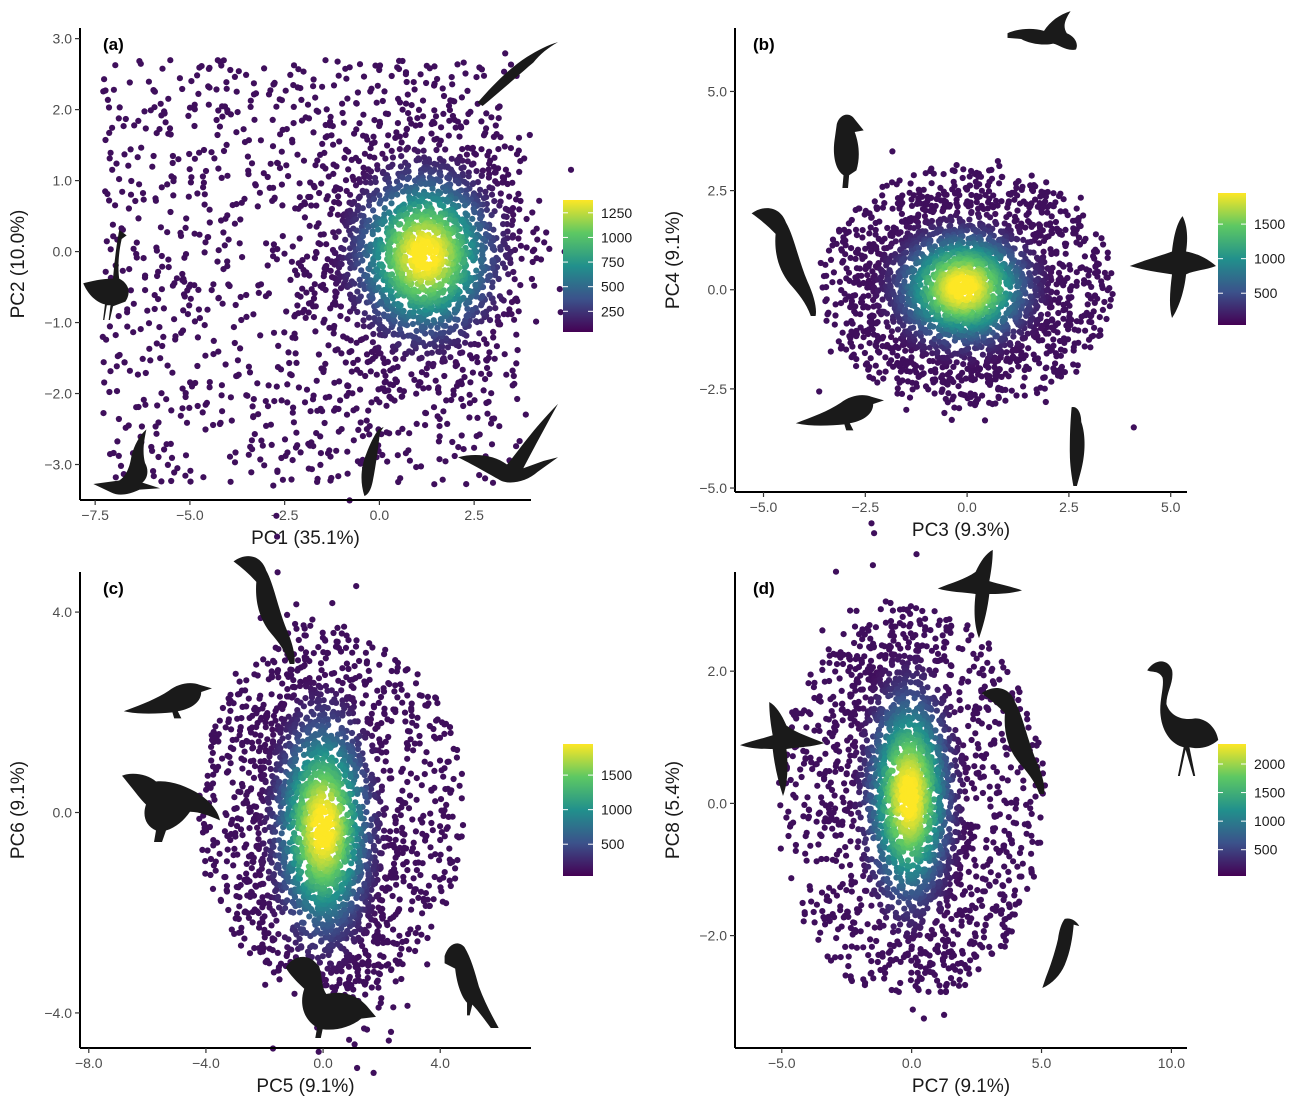 The width and height of the screenshot is (1295, 1101). What do you see at coordinates (18, 264) in the screenshot?
I see `y-axis-title: PC2 (10.0%)` at bounding box center [18, 264].